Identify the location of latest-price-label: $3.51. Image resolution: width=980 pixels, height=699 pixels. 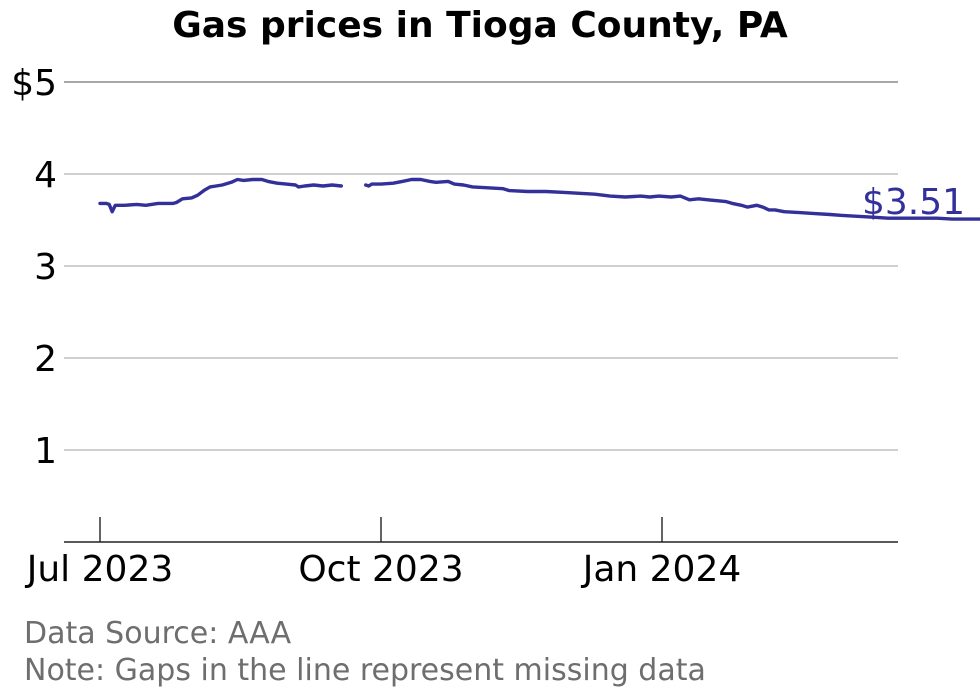
(913, 202).